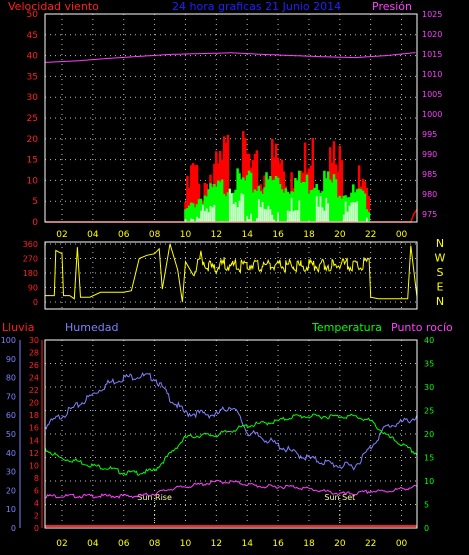  Describe the element at coordinates (33, 57) in the screenshot. I see `wind-tick-label: 40` at that location.